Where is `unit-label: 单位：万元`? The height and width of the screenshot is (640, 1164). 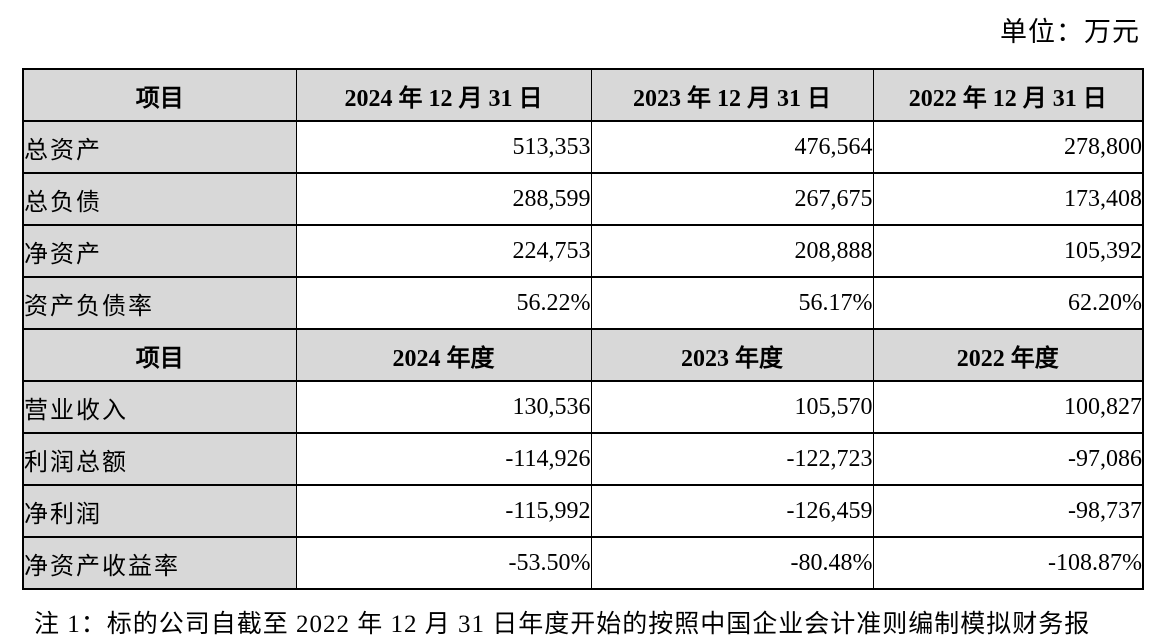 unit-label: 单位：万元 is located at coordinates (1070, 32).